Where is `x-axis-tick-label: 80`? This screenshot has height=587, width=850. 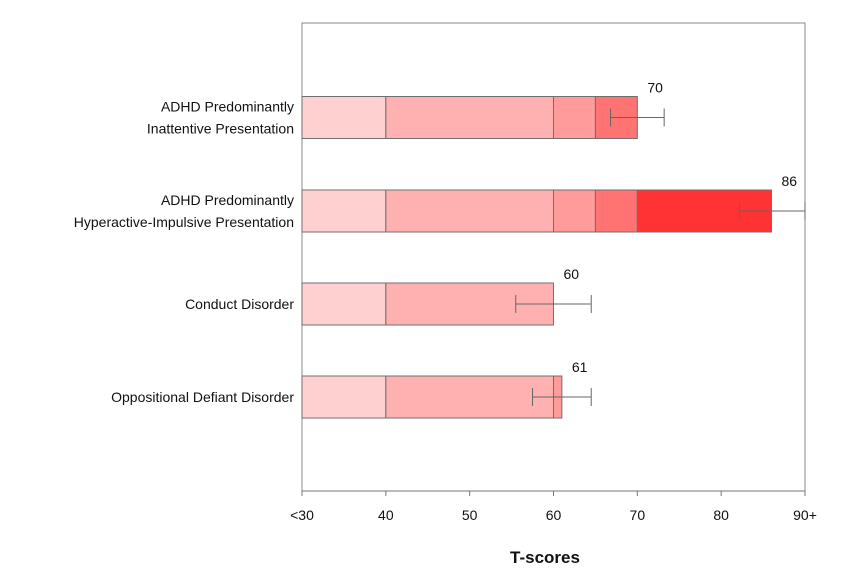 x-axis-tick-label: 80 is located at coordinates (721, 515).